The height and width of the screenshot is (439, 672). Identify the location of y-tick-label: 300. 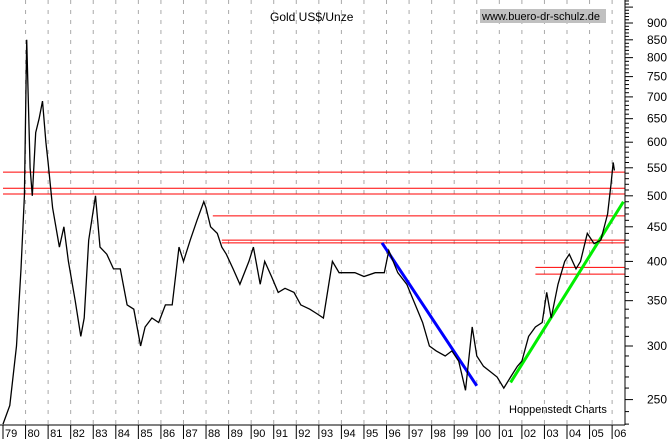
(657, 346).